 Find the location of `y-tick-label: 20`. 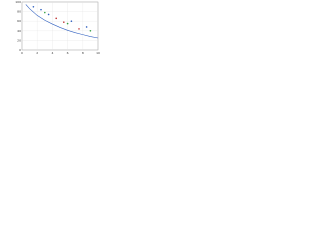

y-tick-label: 20 is located at coordinates (19, 40).